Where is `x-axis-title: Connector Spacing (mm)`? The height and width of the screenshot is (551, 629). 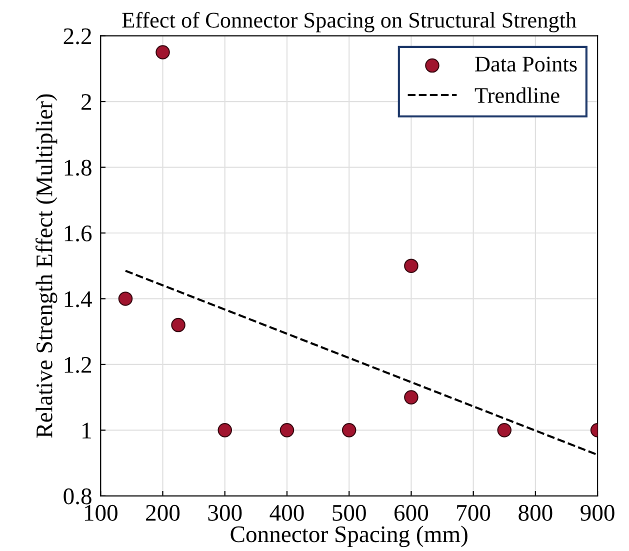 x-axis-title: Connector Spacing (mm) is located at coordinates (349, 537).